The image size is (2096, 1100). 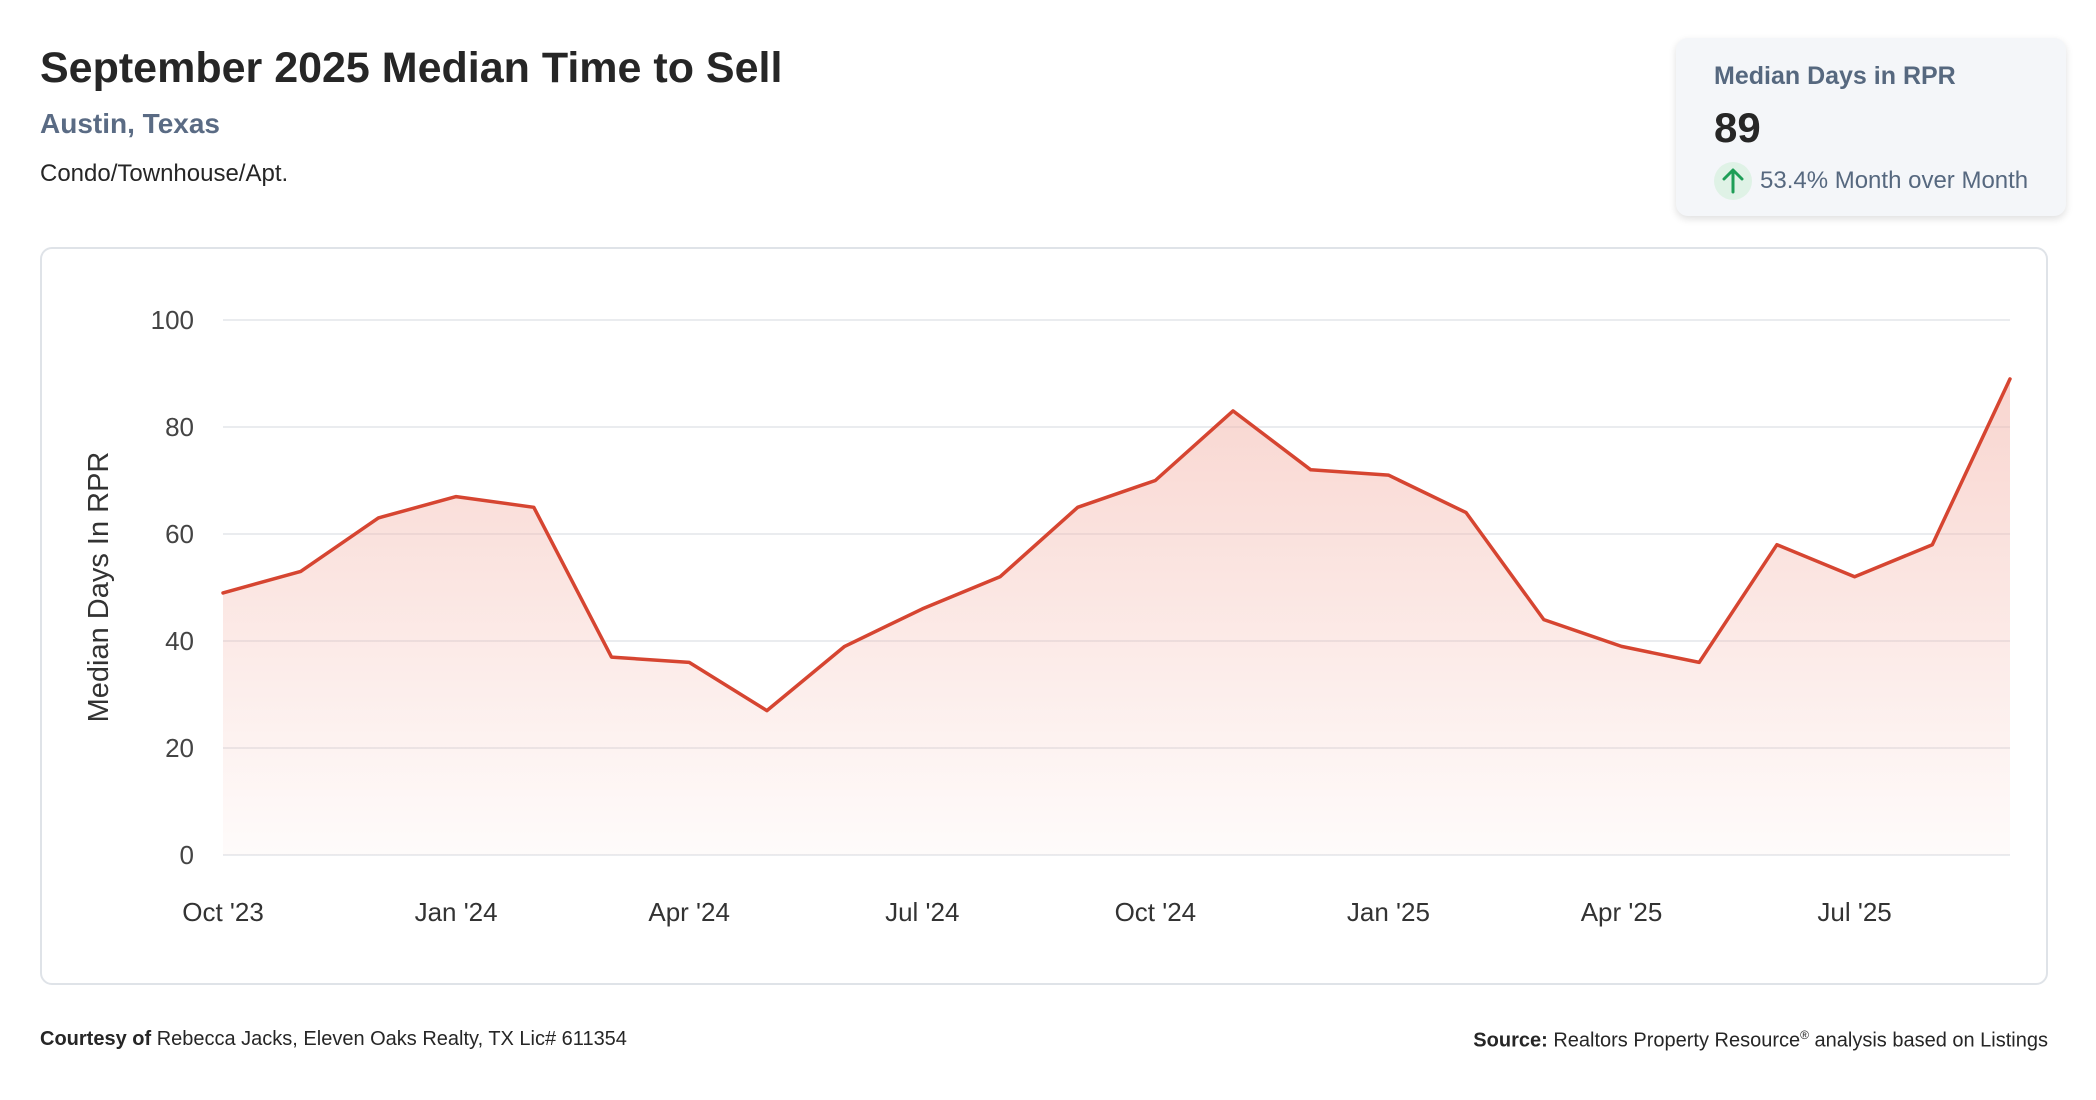 What do you see at coordinates (179, 748) in the screenshot?
I see `y-tick-label: 20` at bounding box center [179, 748].